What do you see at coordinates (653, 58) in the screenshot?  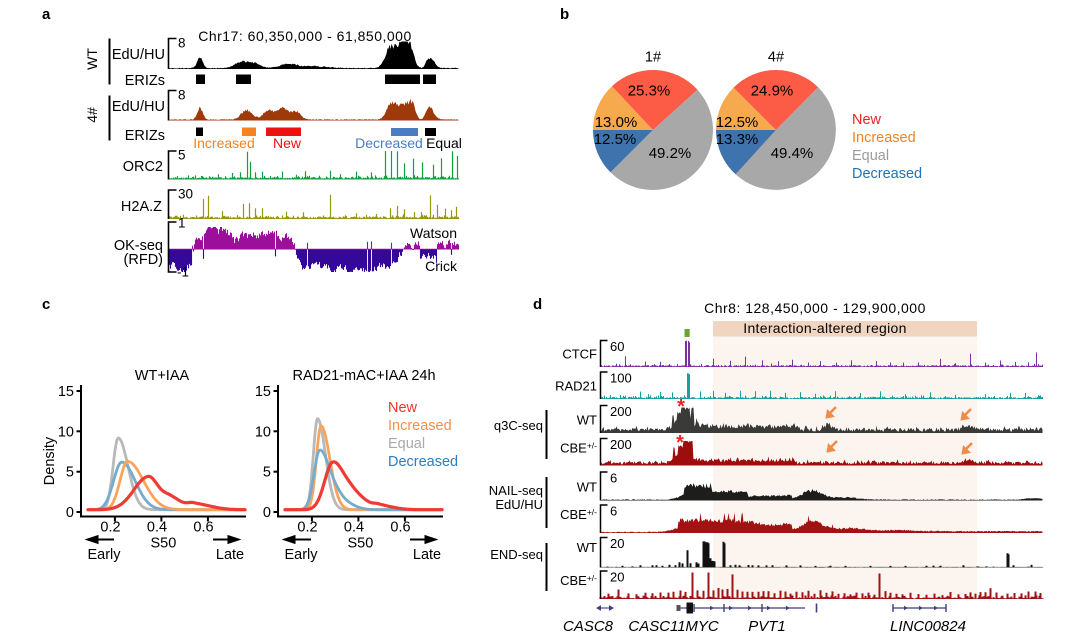 I see `svg-text: 1#` at bounding box center [653, 58].